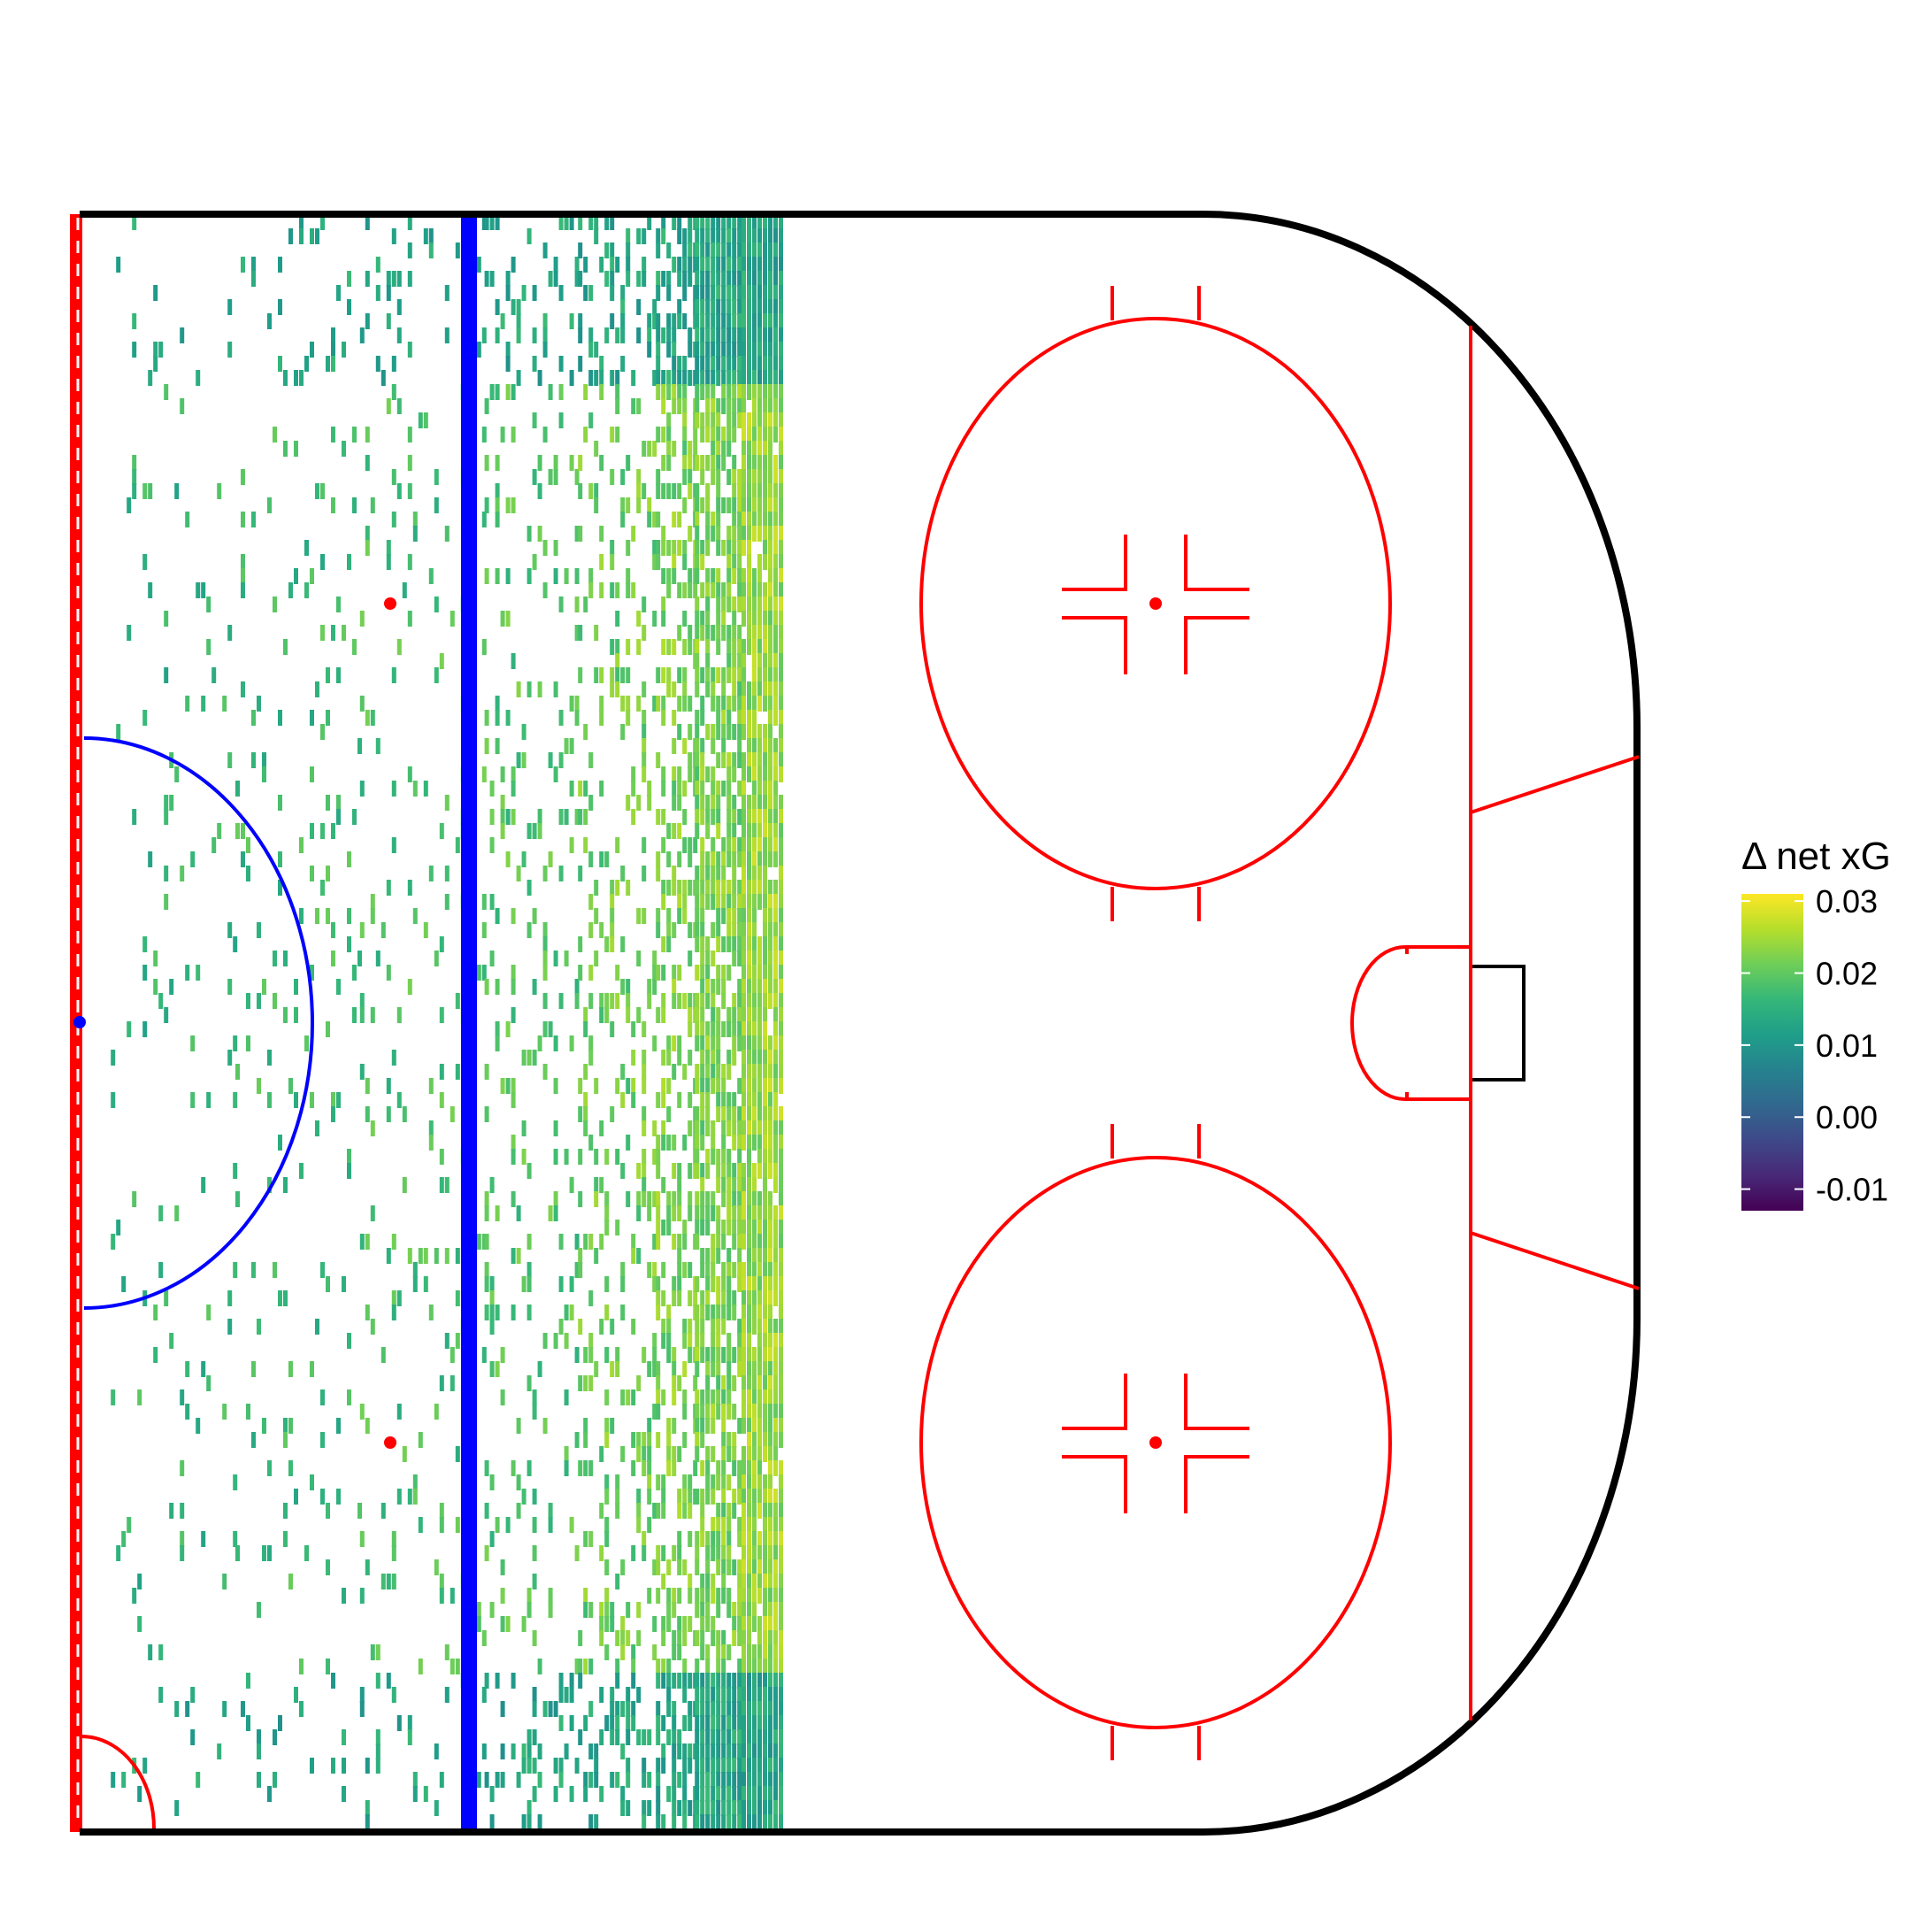 This screenshot has width=1906, height=1932. What do you see at coordinates (1155, 604) in the screenshot?
I see `faceoff-circle-top` at bounding box center [1155, 604].